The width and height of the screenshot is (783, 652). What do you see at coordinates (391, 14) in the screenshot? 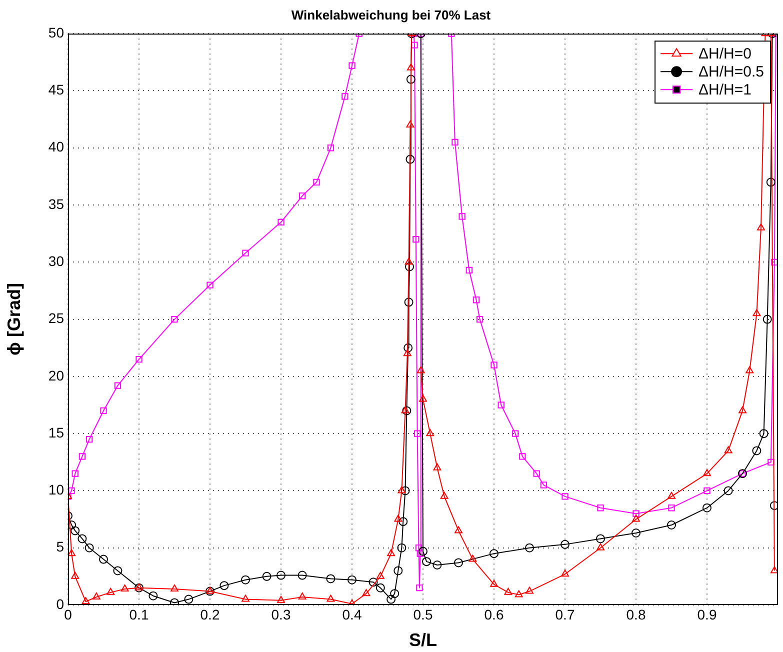
I see `chart-title: Winkelabweichung bei 70% Last` at bounding box center [391, 14].